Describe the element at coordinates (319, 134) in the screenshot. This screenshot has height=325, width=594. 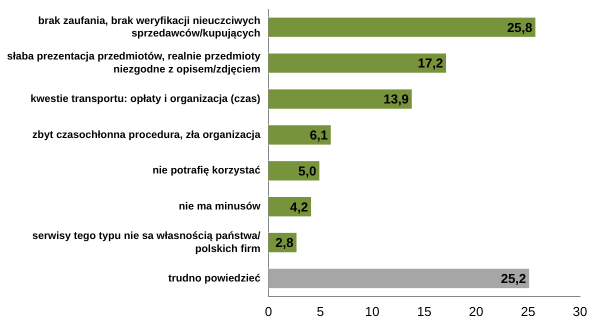
I see `data-label: 6,1` at that location.